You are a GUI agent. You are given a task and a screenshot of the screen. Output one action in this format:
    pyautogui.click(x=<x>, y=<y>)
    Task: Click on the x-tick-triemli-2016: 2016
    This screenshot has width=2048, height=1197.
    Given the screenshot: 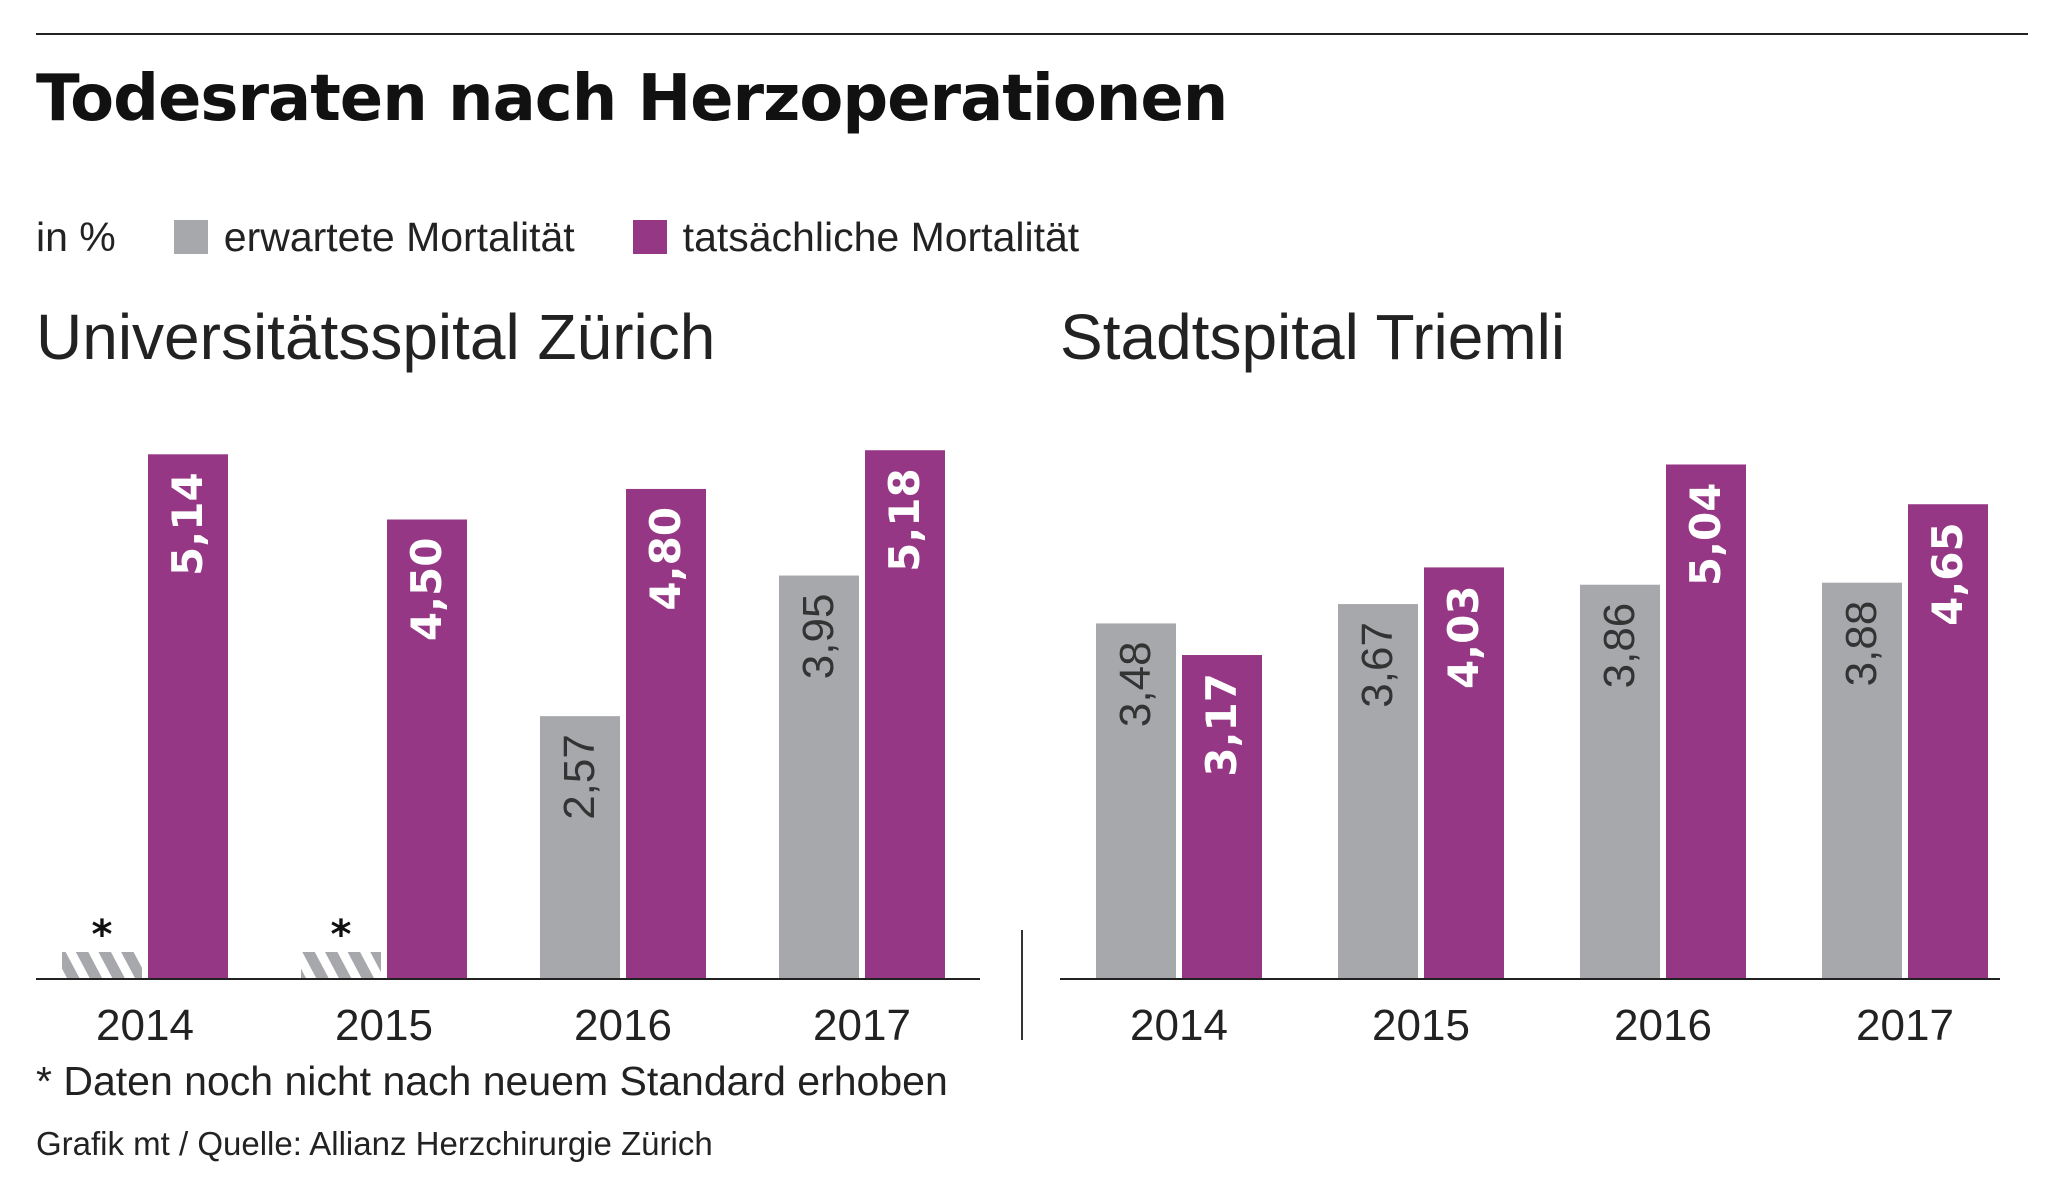 What is the action you would take?
    pyautogui.click(x=1663, y=1025)
    